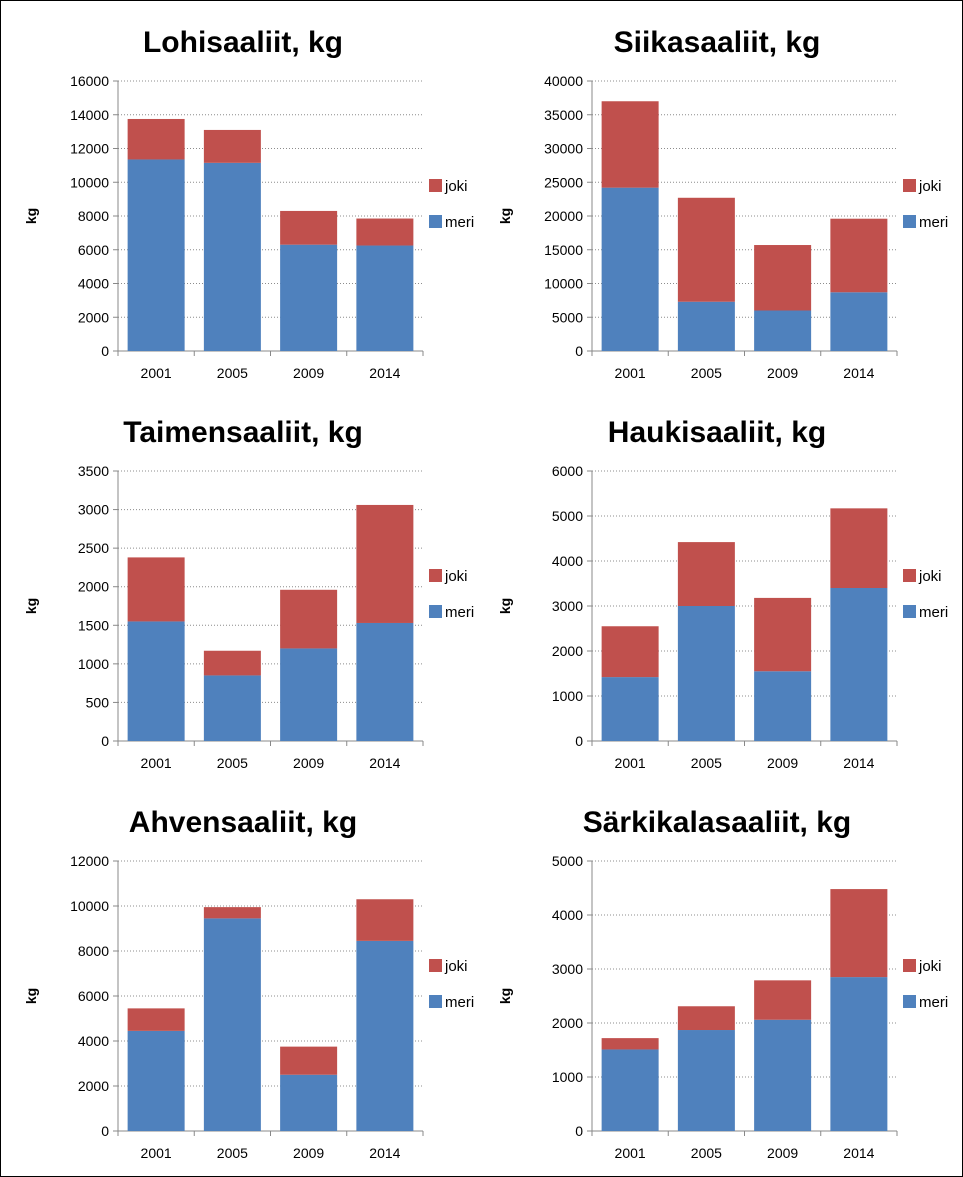  I want to click on y-tick-label: 5000, so click(567, 317).